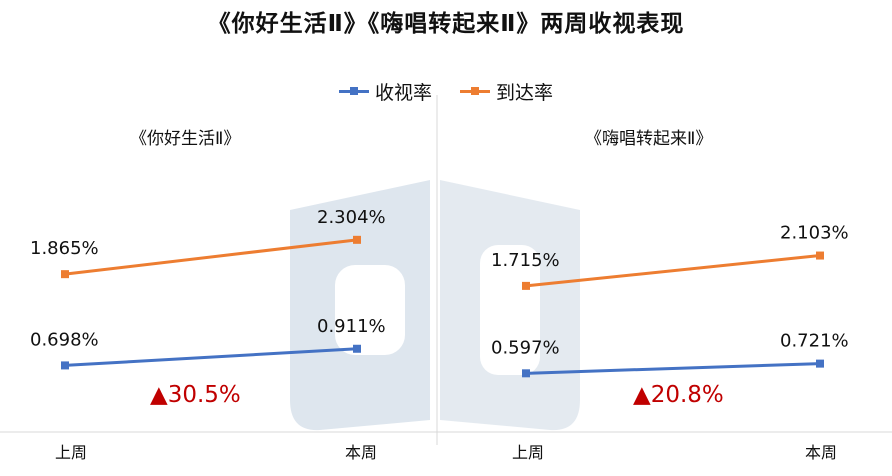 The height and width of the screenshot is (476, 892). I want to click on legend-label-reach: 到达率, so click(525, 93).